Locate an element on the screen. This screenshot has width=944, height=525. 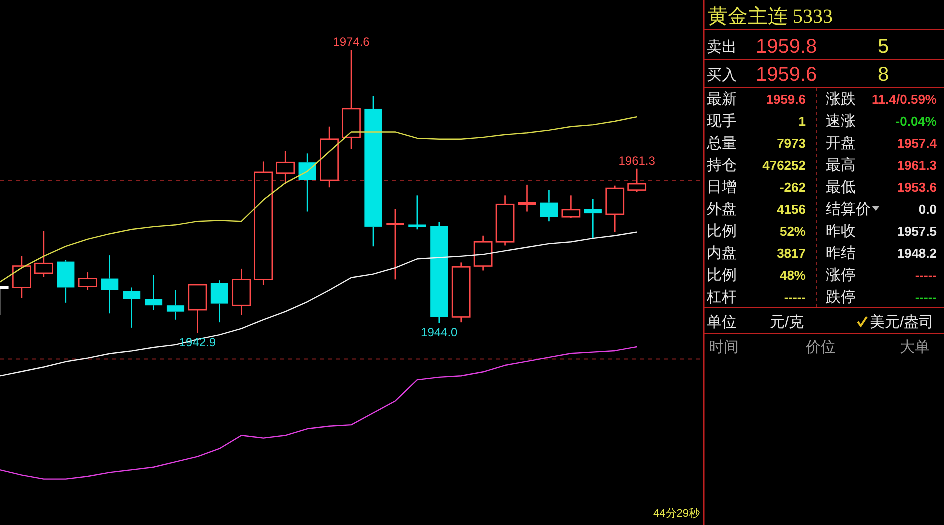
text: 总量 is located at coordinates (721, 143).